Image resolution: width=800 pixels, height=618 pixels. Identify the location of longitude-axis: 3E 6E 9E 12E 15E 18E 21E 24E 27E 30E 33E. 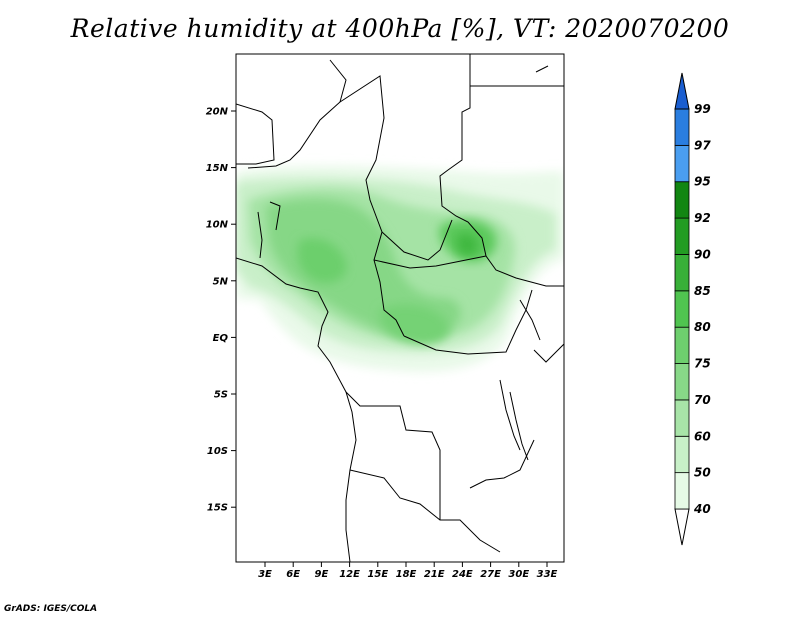
(408, 571).